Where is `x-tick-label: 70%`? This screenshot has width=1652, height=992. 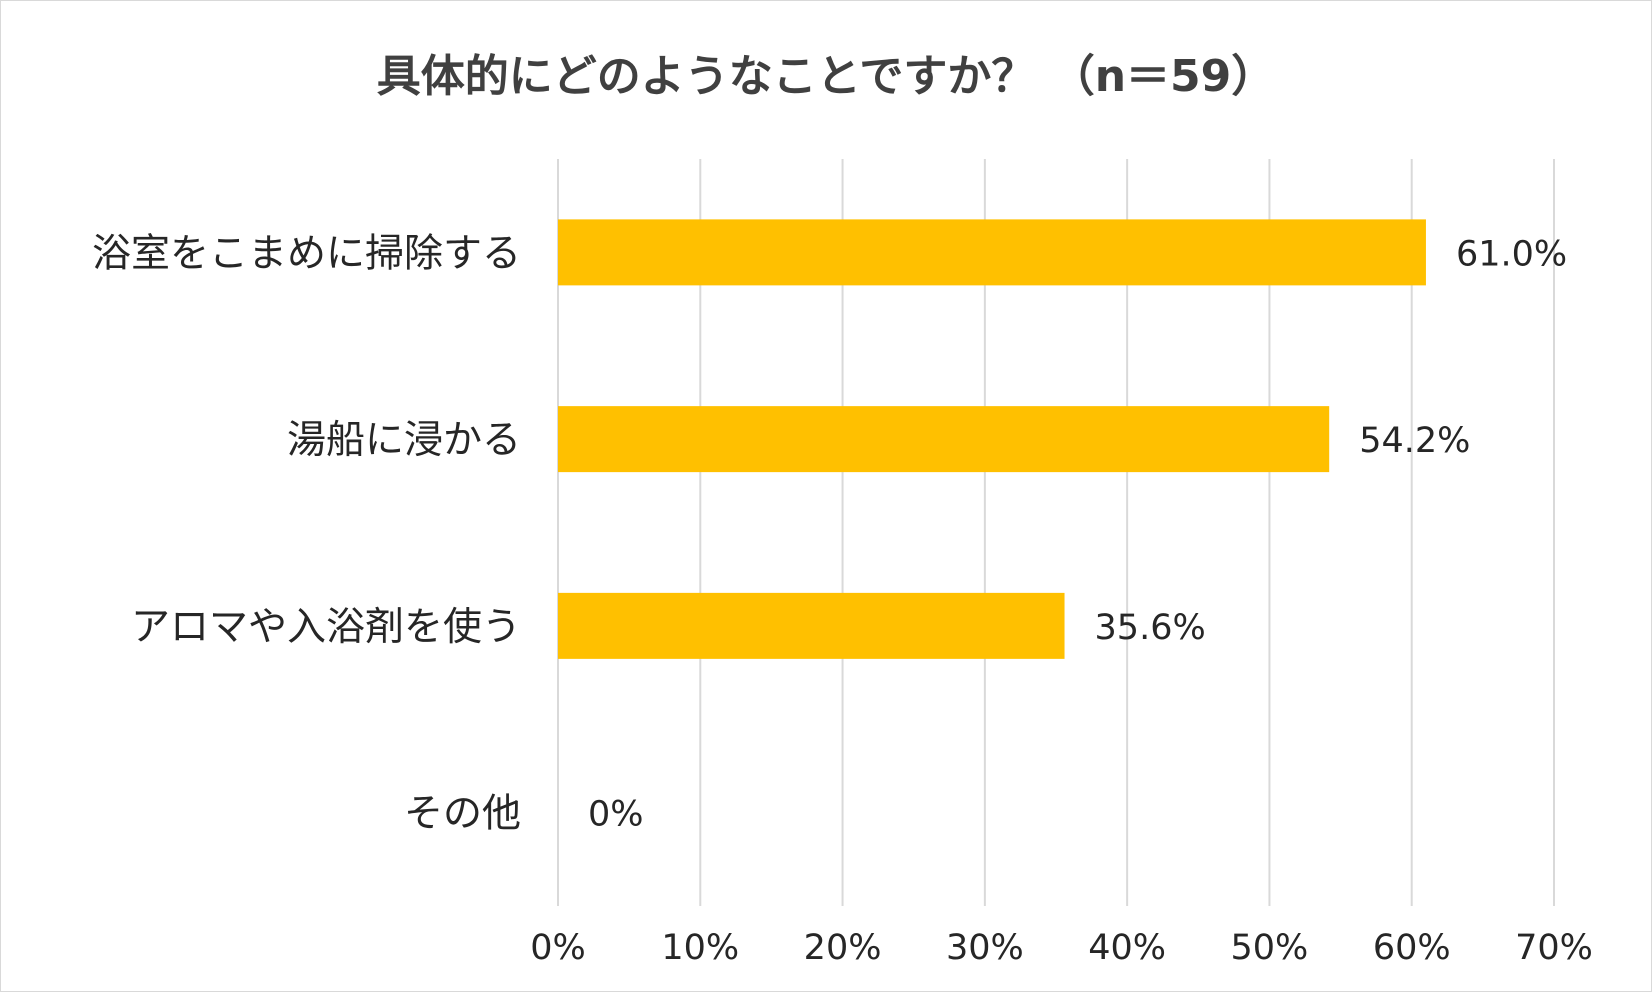
x-tick-label: 70% is located at coordinates (1554, 948).